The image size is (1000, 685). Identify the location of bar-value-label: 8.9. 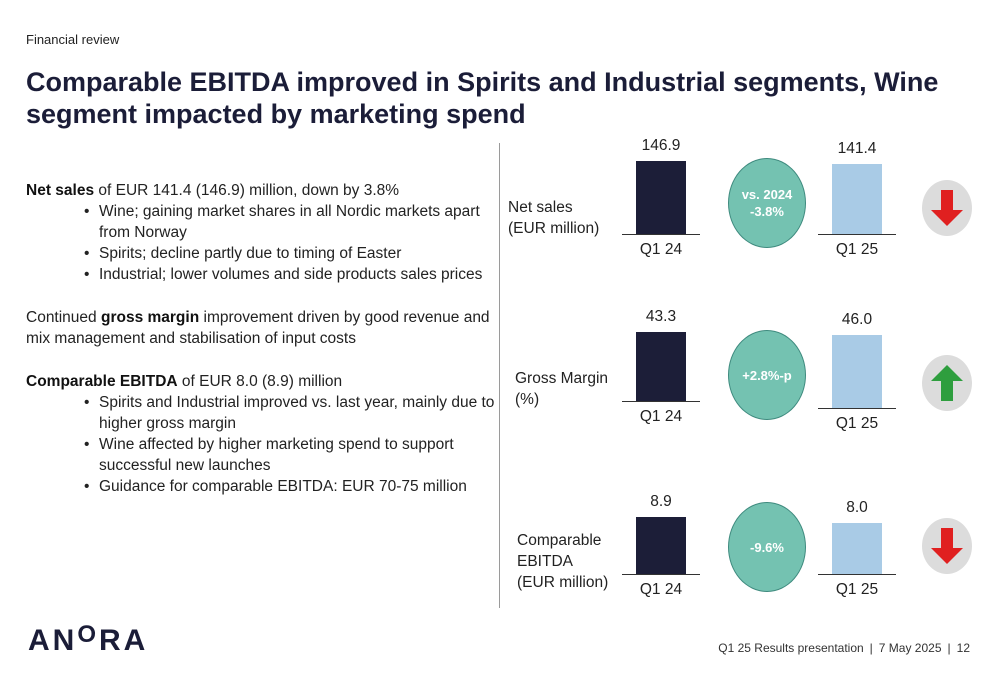
(661, 501).